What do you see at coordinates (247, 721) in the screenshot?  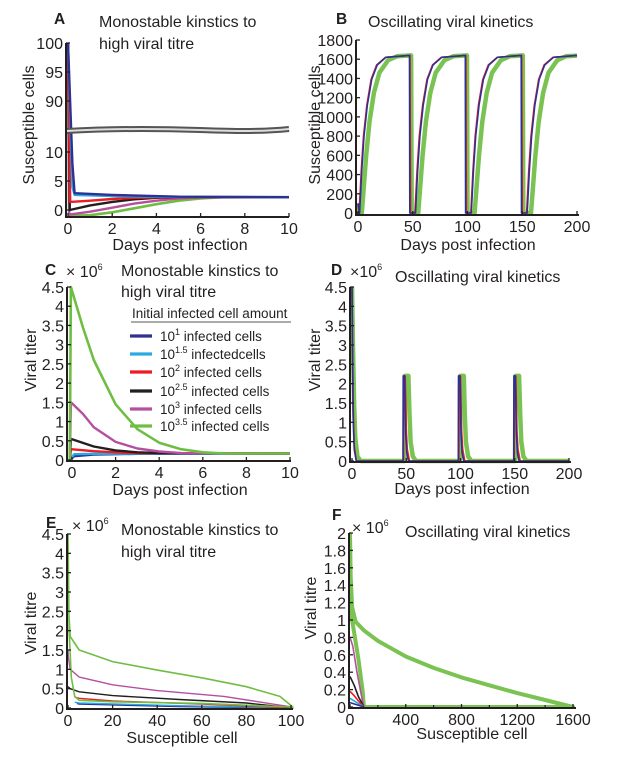 I see `x-tick-label: 80` at bounding box center [247, 721].